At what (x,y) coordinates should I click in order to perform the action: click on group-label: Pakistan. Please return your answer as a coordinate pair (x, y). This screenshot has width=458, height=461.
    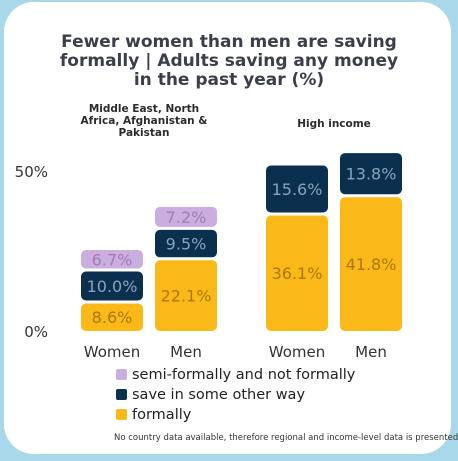
    Looking at the image, I should click on (144, 133).